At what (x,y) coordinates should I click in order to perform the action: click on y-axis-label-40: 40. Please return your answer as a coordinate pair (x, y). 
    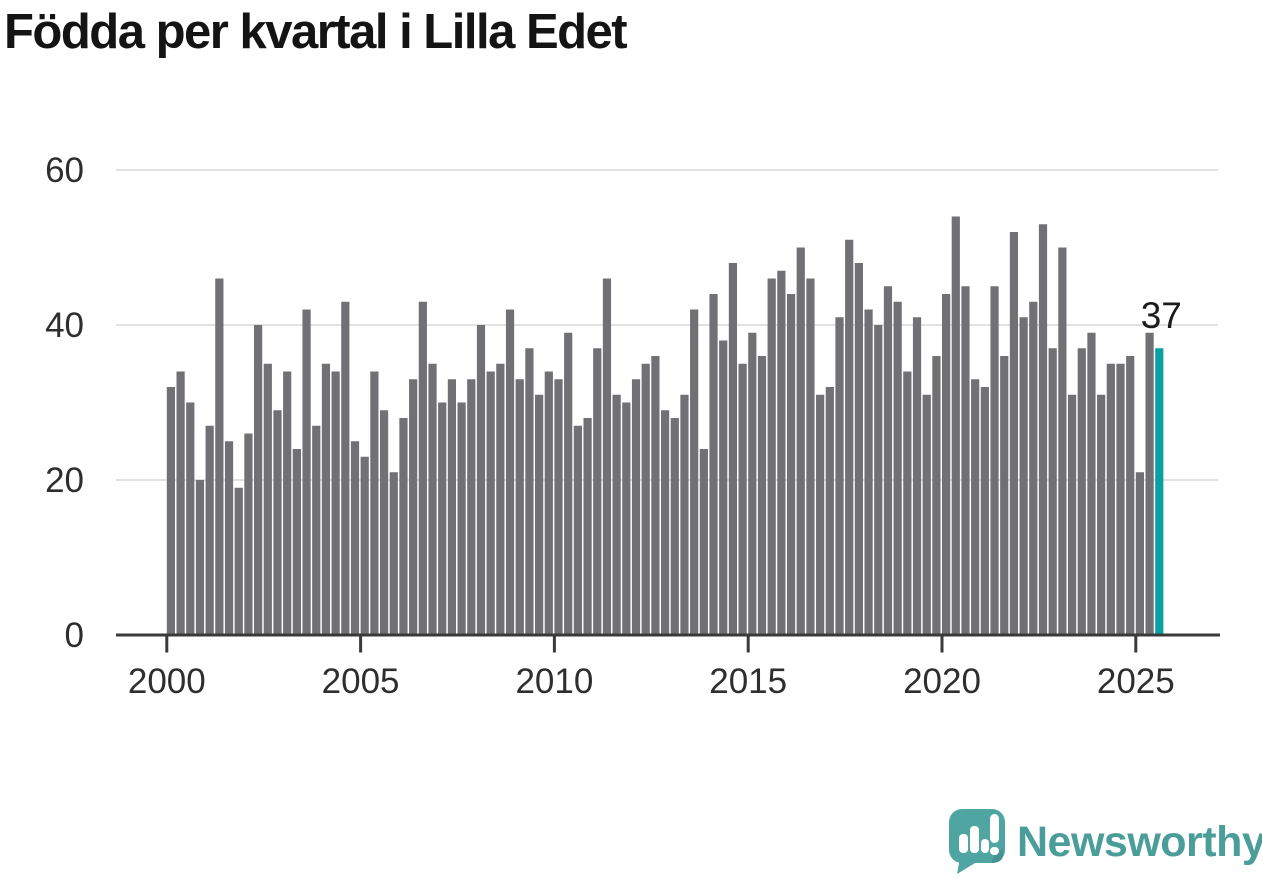
    Looking at the image, I should click on (64, 325).